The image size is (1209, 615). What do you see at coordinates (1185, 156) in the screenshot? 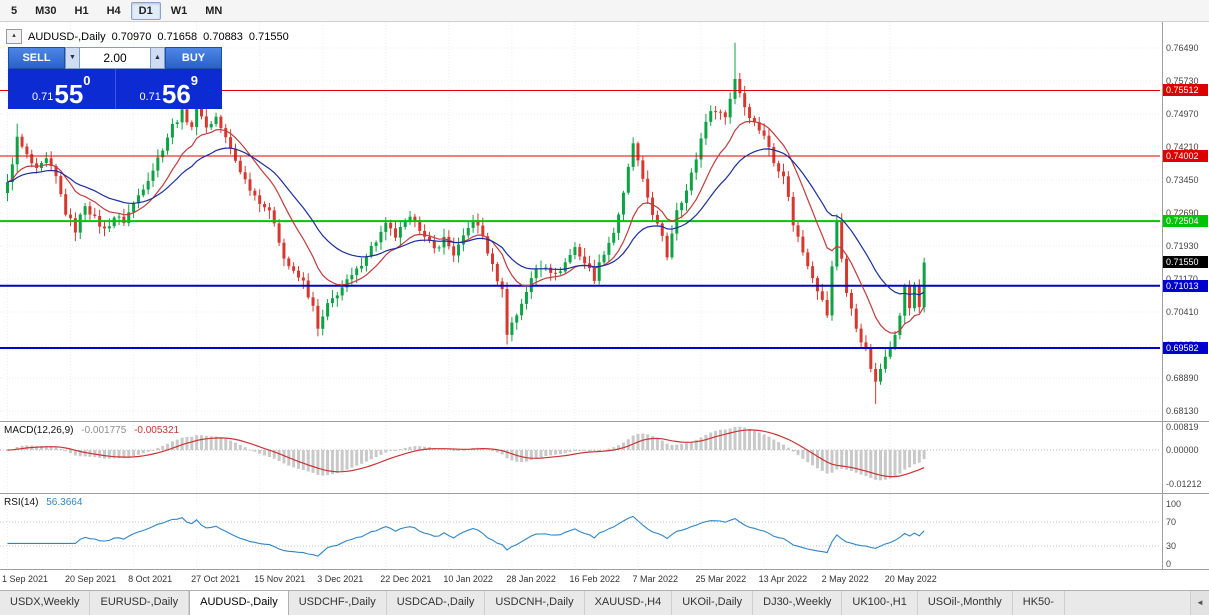
I see `price-level-tag: 0.74002` at bounding box center [1185, 156].